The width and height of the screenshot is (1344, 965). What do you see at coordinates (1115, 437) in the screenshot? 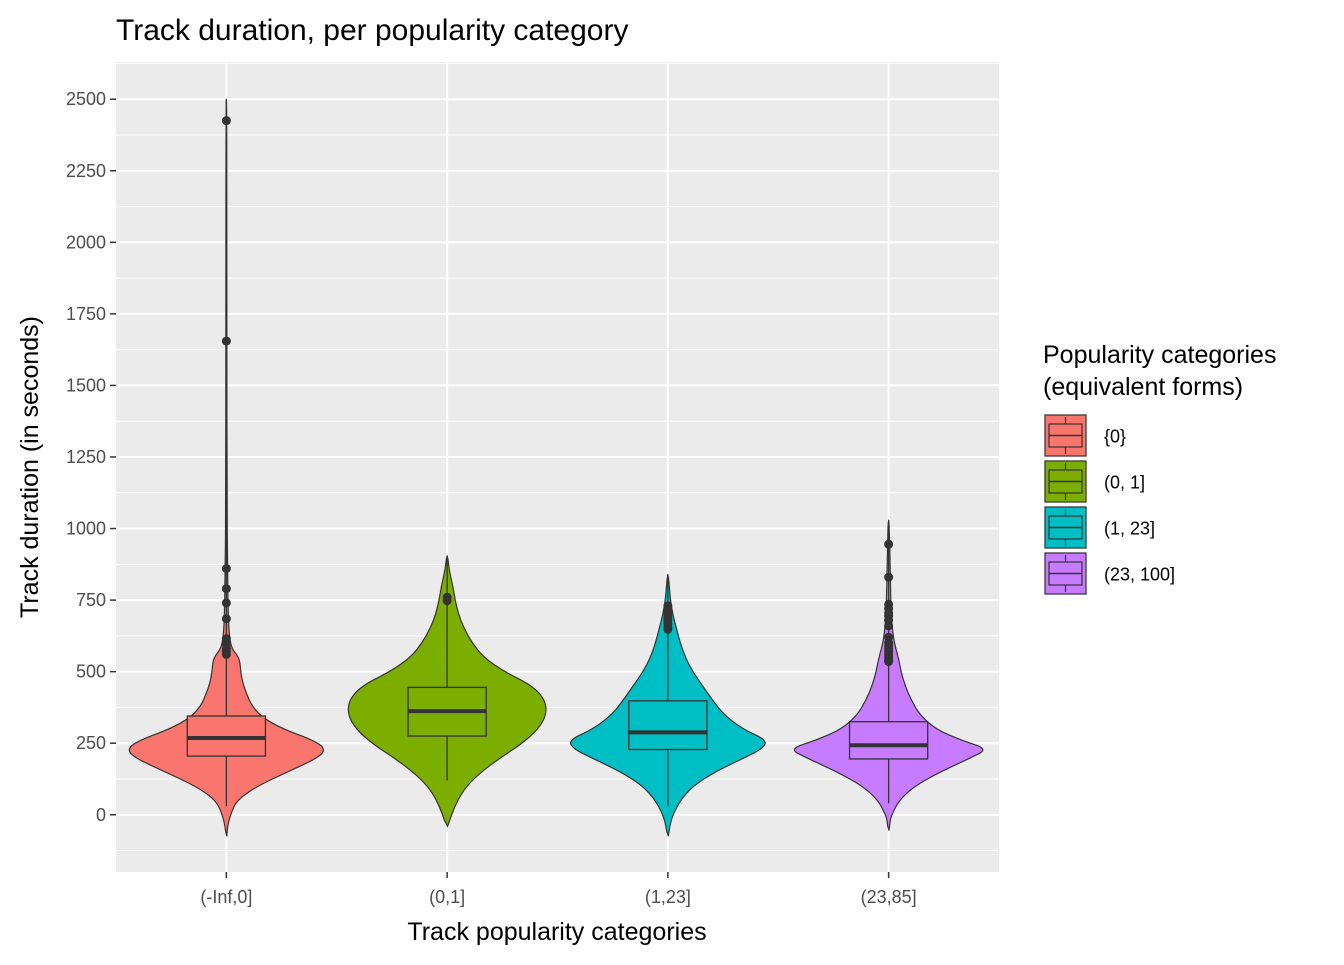
I see `legend-label: {0}` at bounding box center [1115, 437].